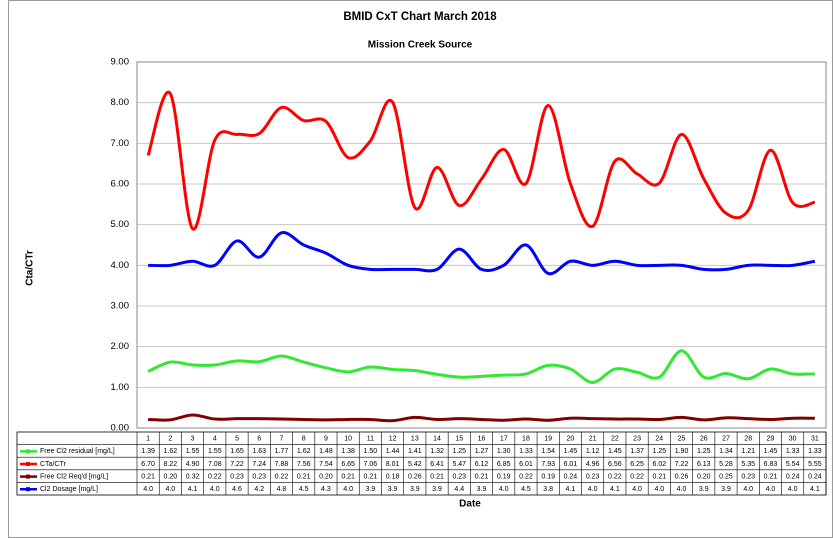 This screenshot has width=833, height=538. What do you see at coordinates (420, 45) in the screenshot?
I see `chart-subtitle: Mission Creek Source` at bounding box center [420, 45].